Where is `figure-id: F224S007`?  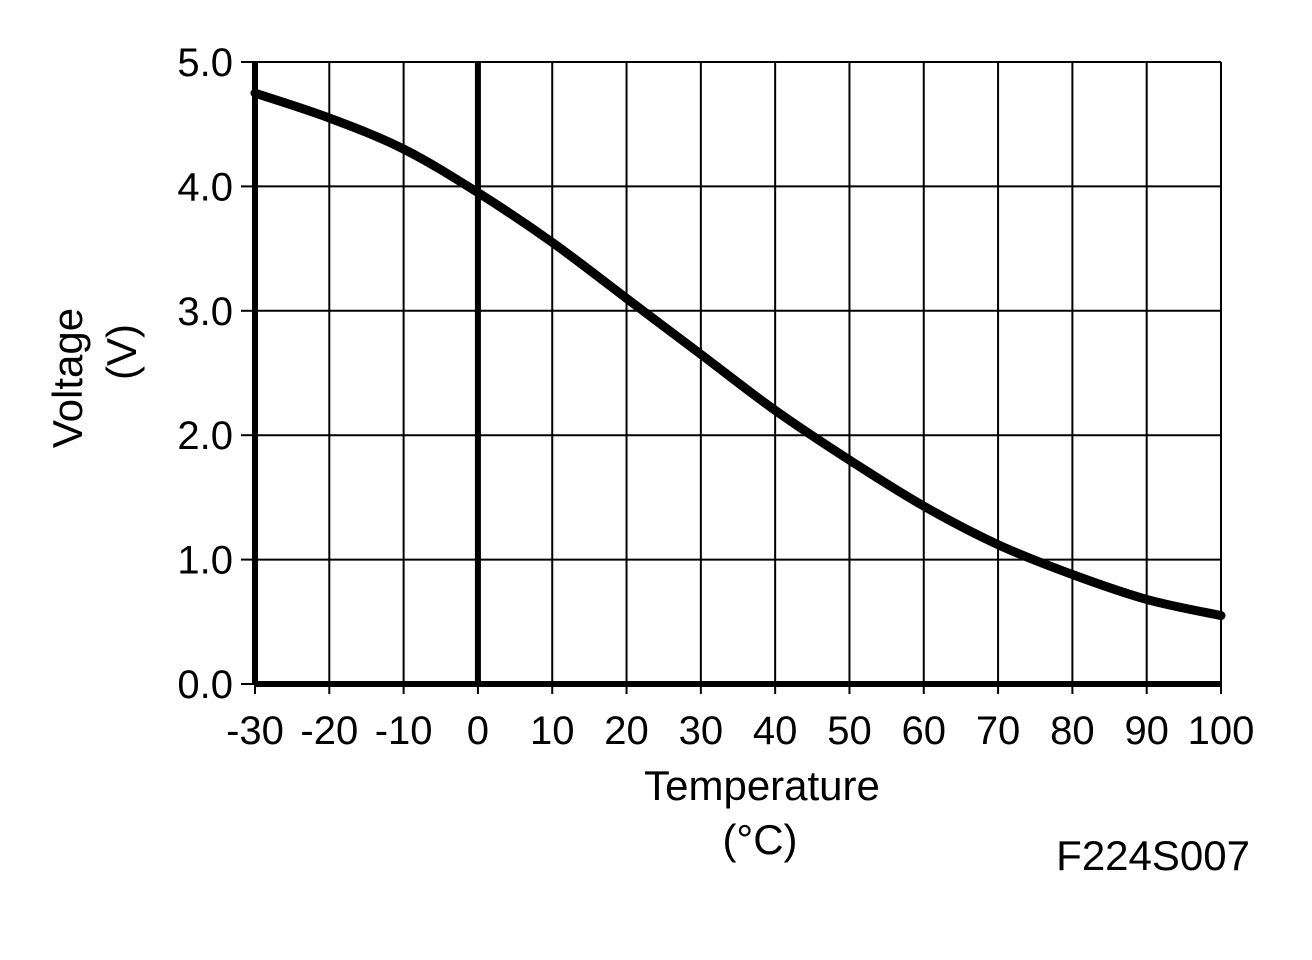 figure-id: F224S007 is located at coordinates (1153, 855).